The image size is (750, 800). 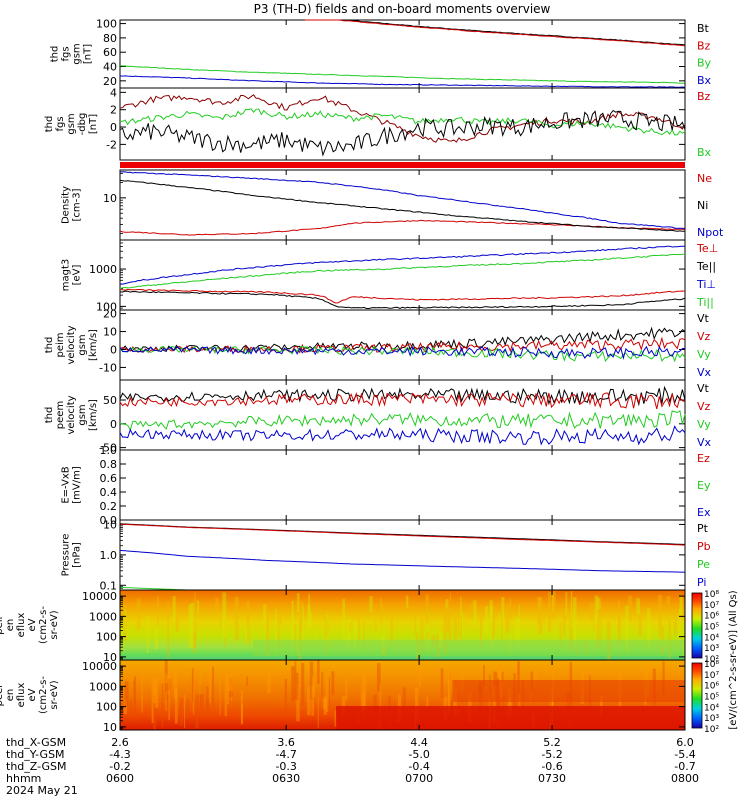 I want to click on xaxis-row-label: 2024 May 21, so click(x=42, y=790).